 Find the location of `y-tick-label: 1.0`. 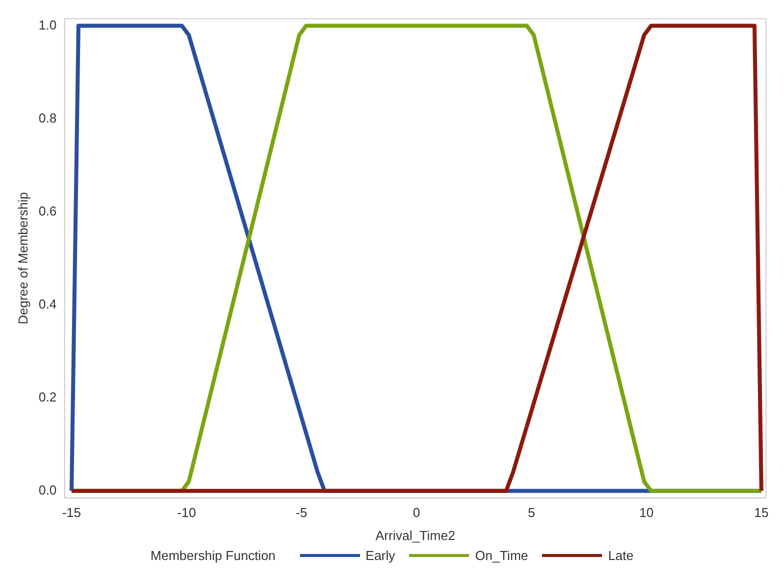

y-tick-label: 1.0 is located at coordinates (47, 24).